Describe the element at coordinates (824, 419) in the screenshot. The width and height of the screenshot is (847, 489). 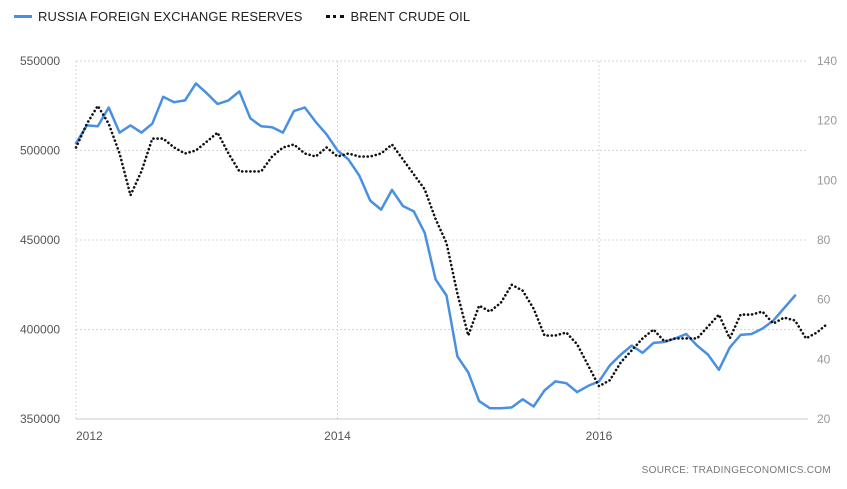
I see `y-right-tick-label: 20` at that location.